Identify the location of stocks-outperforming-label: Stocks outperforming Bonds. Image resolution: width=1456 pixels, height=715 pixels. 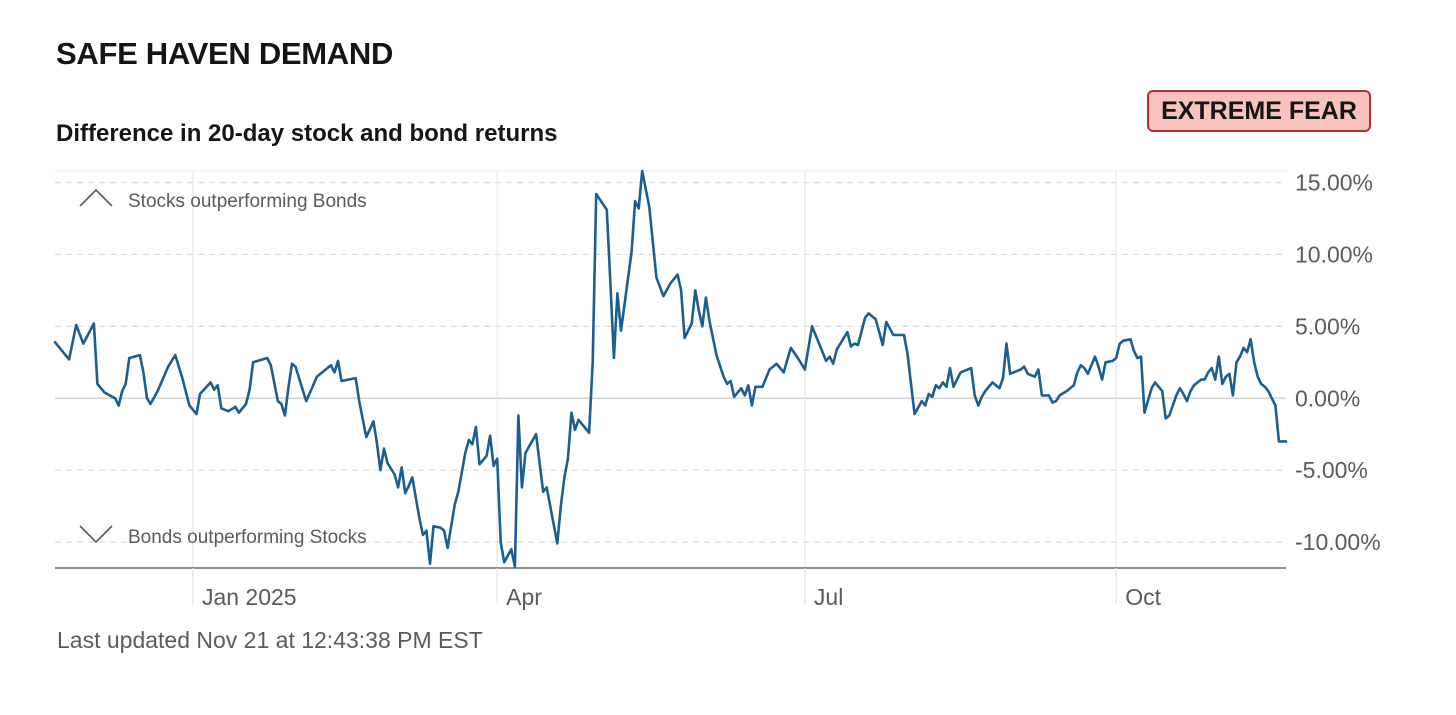
(247, 201).